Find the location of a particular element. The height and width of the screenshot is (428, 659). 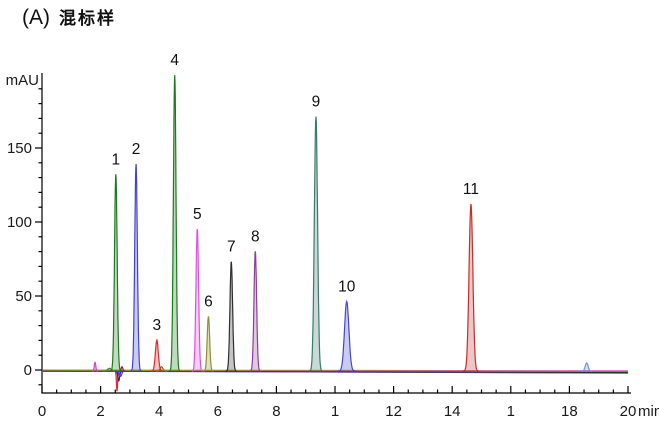

peak-7-trace is located at coordinates (231, 316).